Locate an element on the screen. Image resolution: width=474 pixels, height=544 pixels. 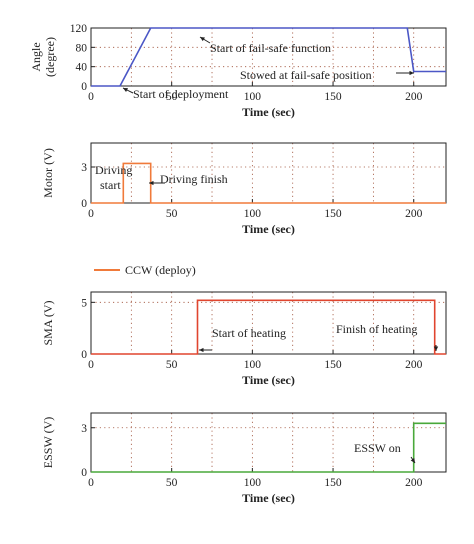
annotation-label: Start of deployment is located at coordinates (181, 94).